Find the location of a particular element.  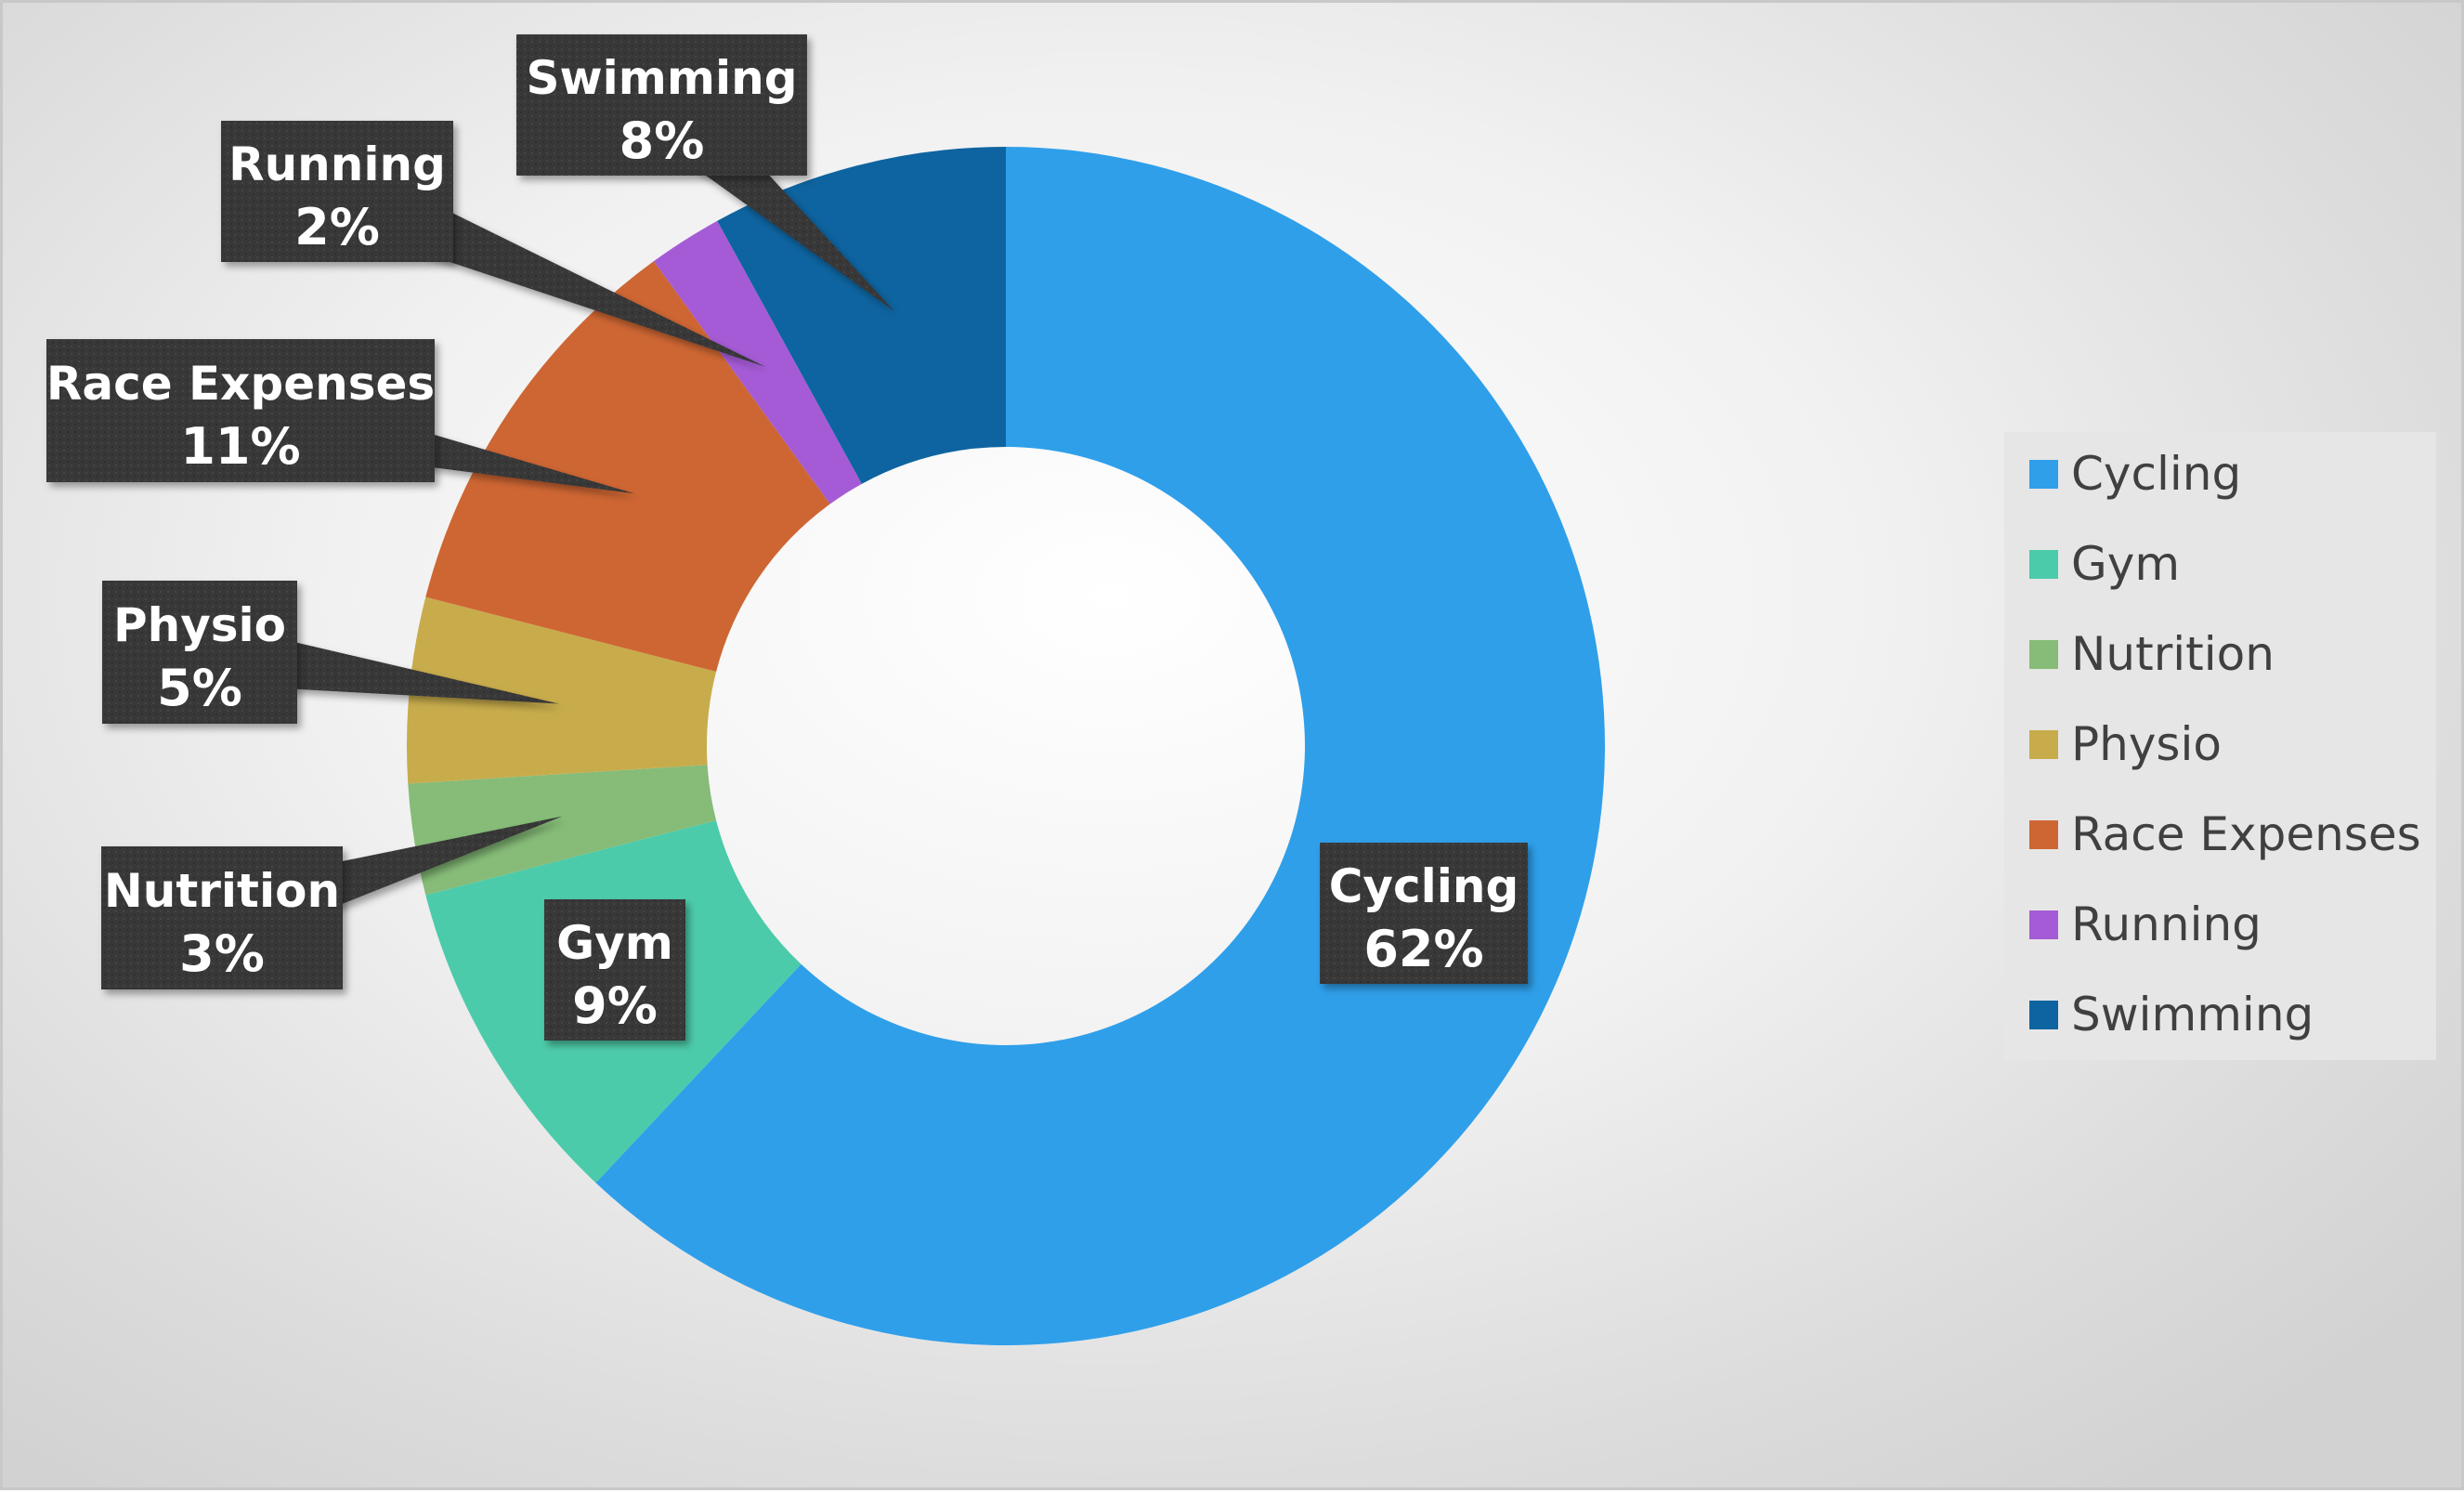

callout-category-swimming: Swimming is located at coordinates (661, 78).